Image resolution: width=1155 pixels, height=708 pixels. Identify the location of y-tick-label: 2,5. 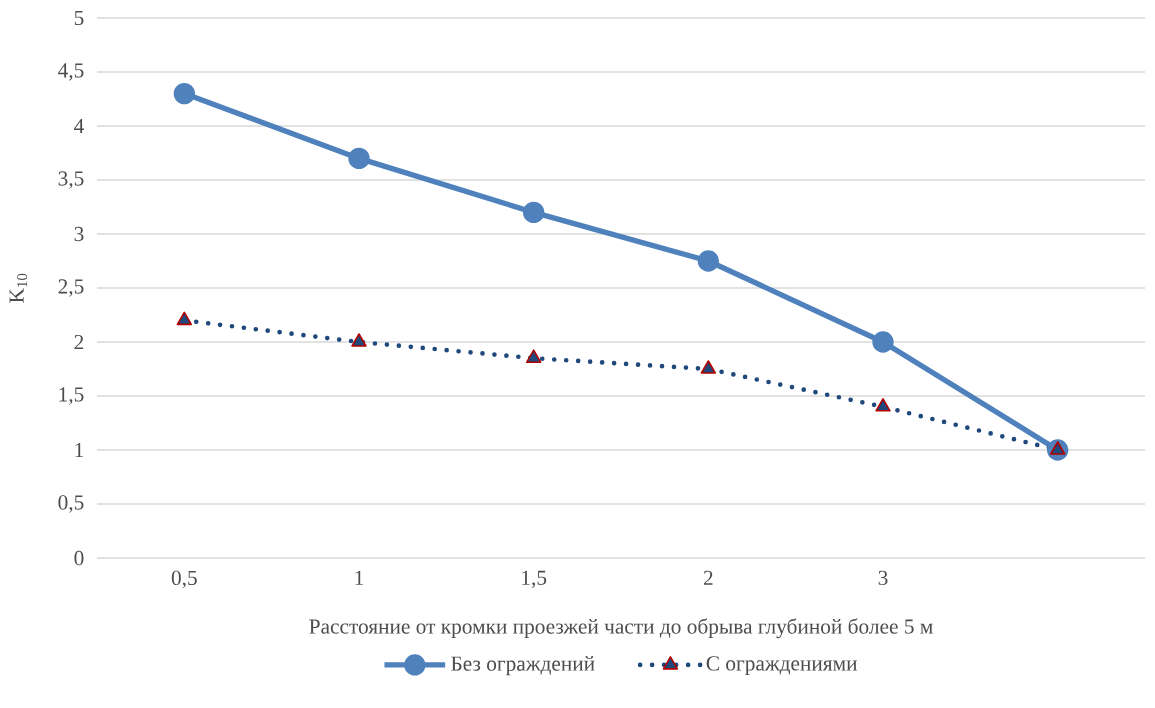
(71, 288).